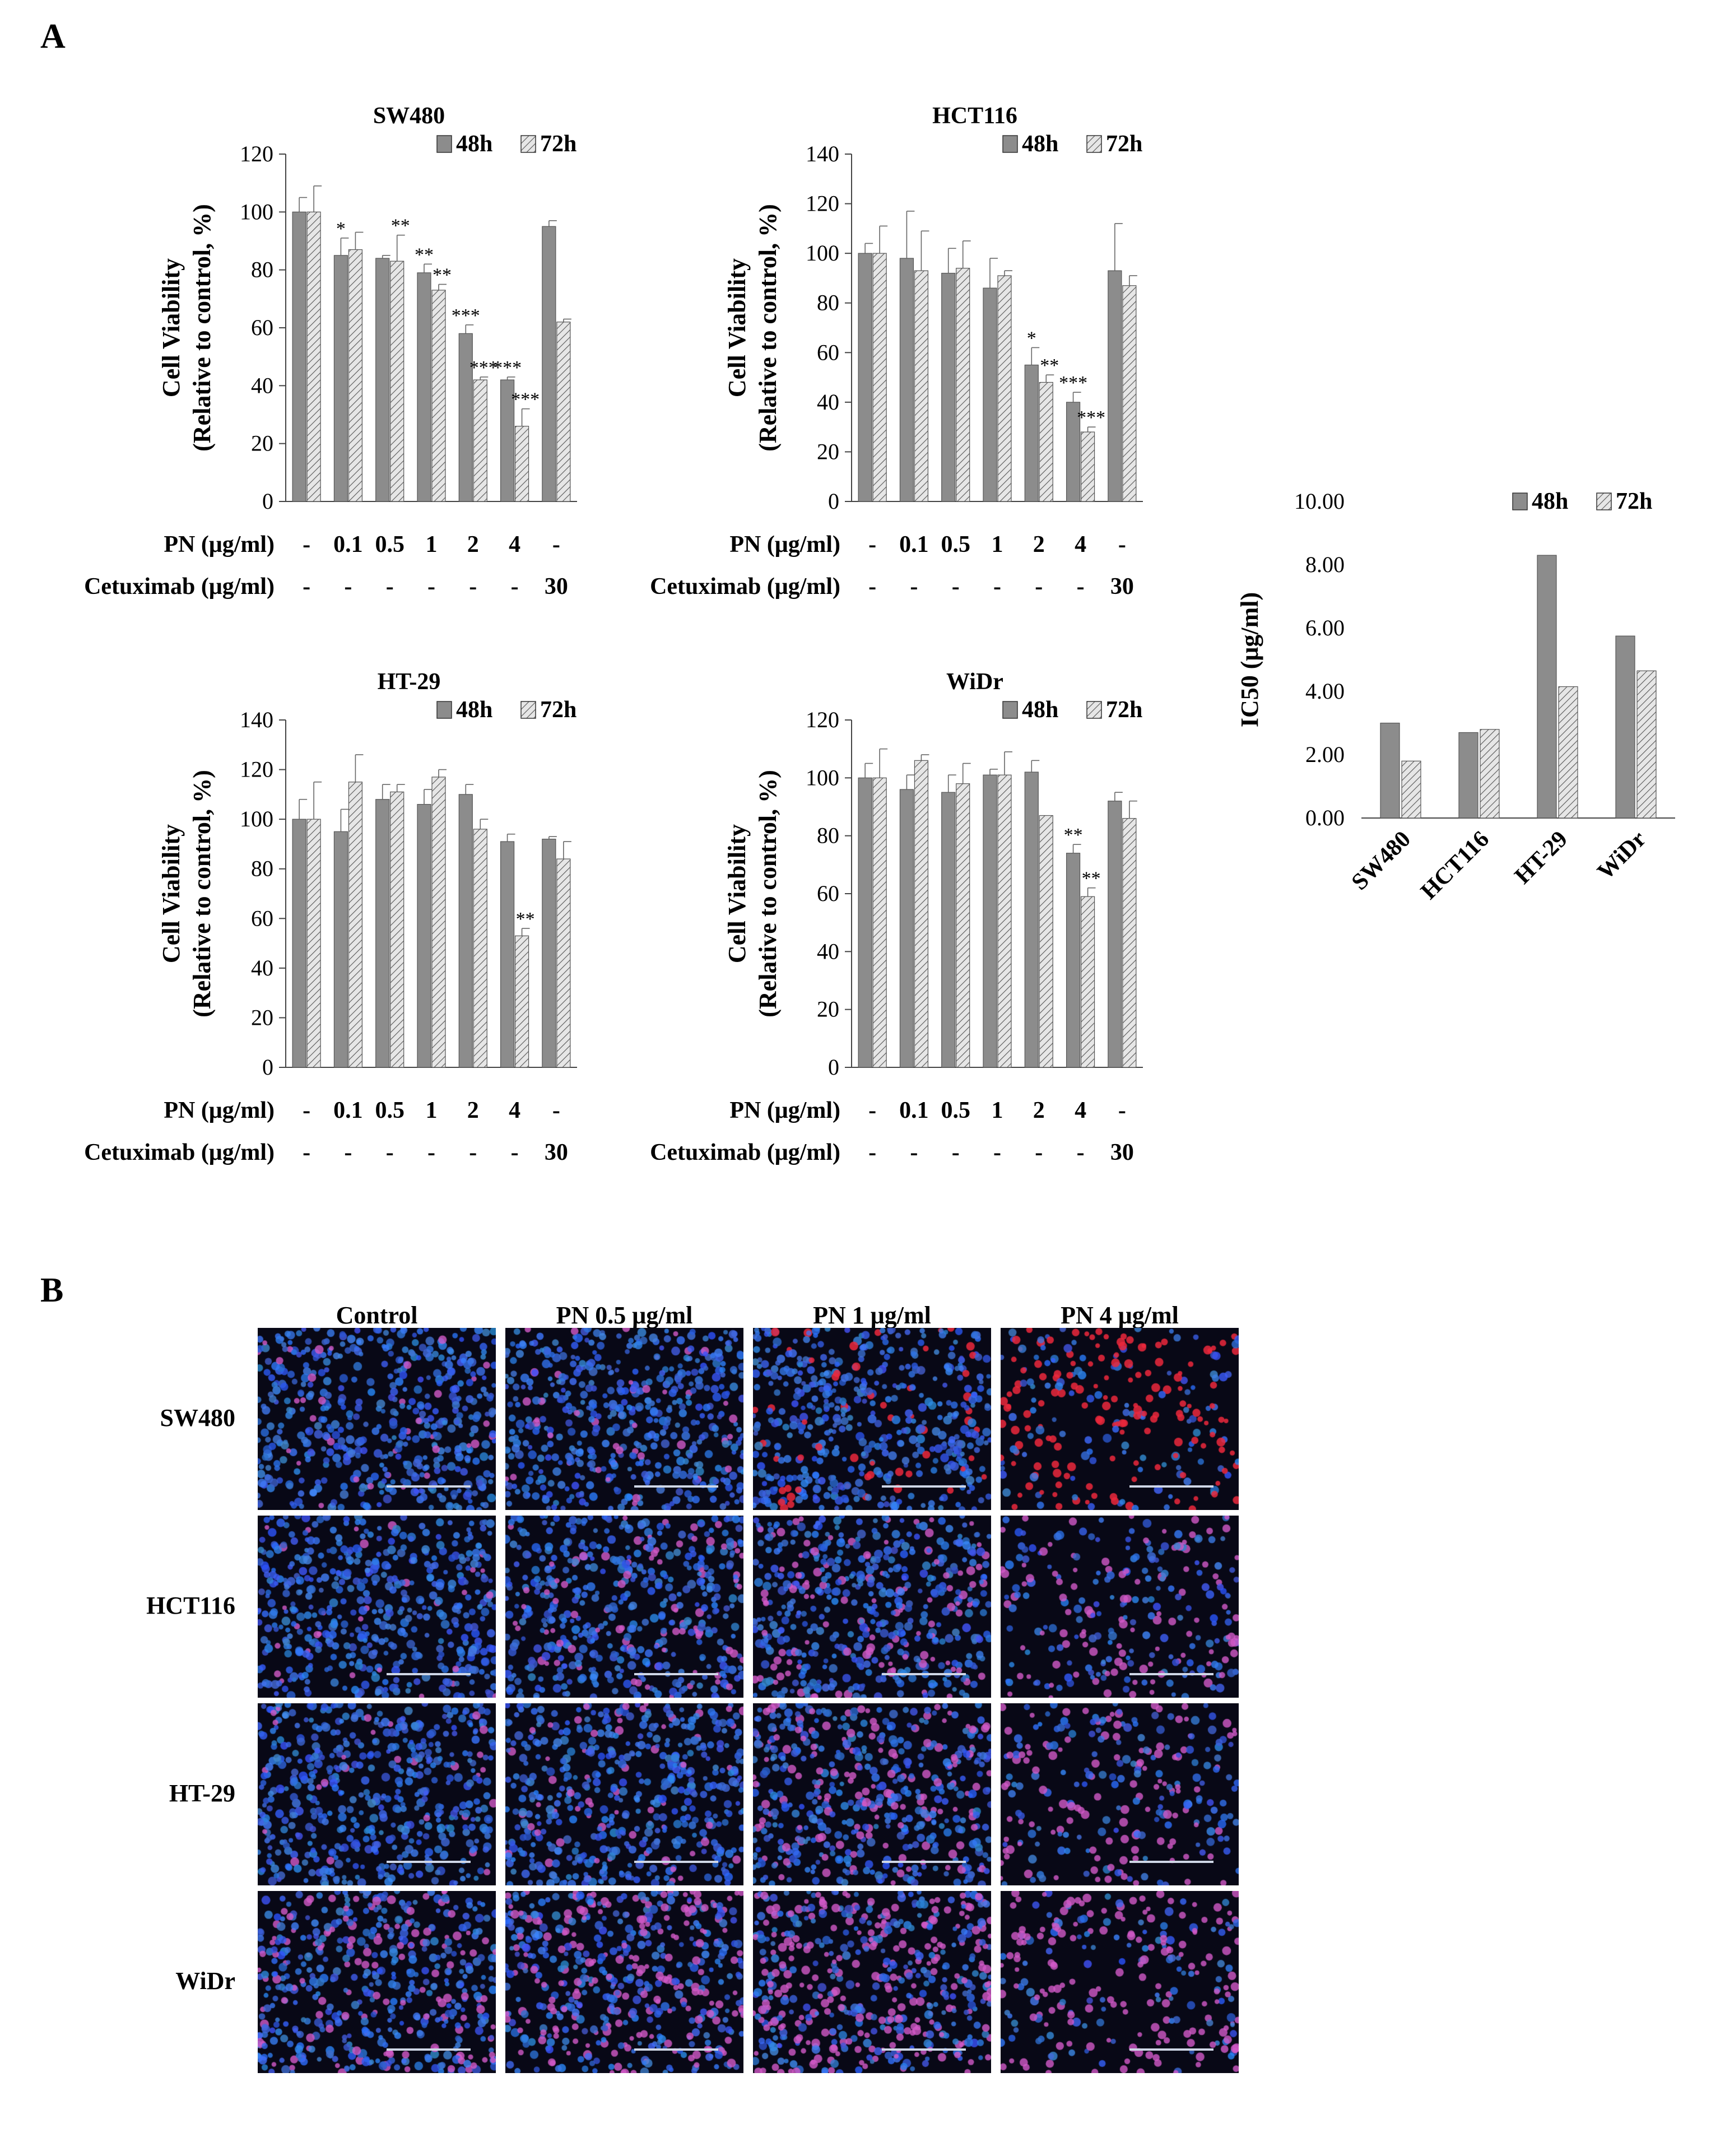  Describe the element at coordinates (1325, 817) in the screenshot. I see `y-tick-label: 0.00` at that location.